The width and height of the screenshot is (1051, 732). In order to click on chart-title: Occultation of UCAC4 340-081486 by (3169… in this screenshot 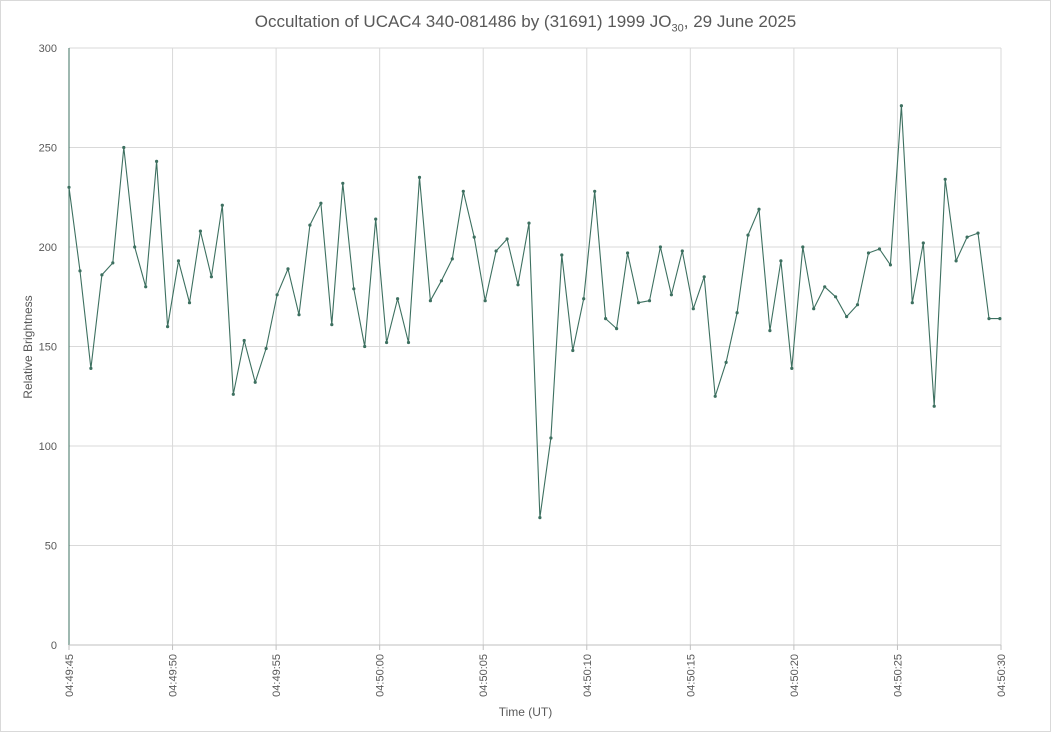, I will do `click(525, 23)`.